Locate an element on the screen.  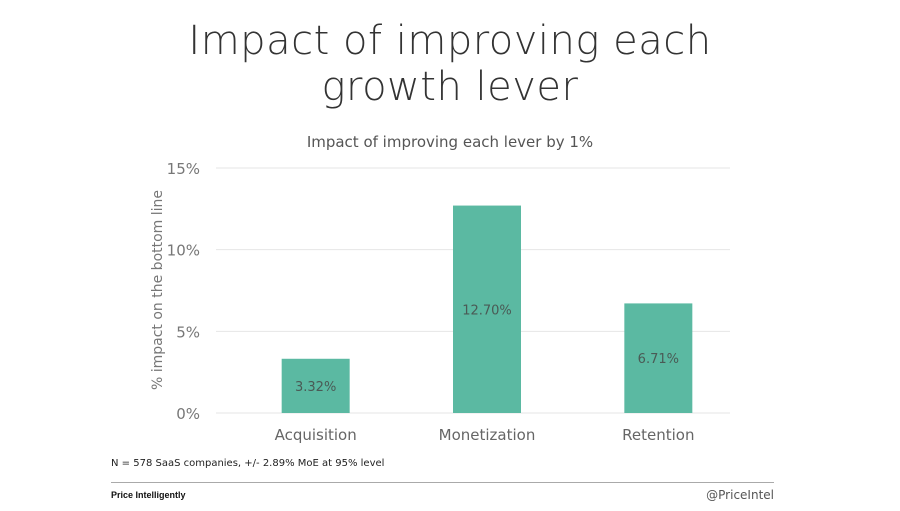
x-tick-label: Monetization is located at coordinates (487, 435).